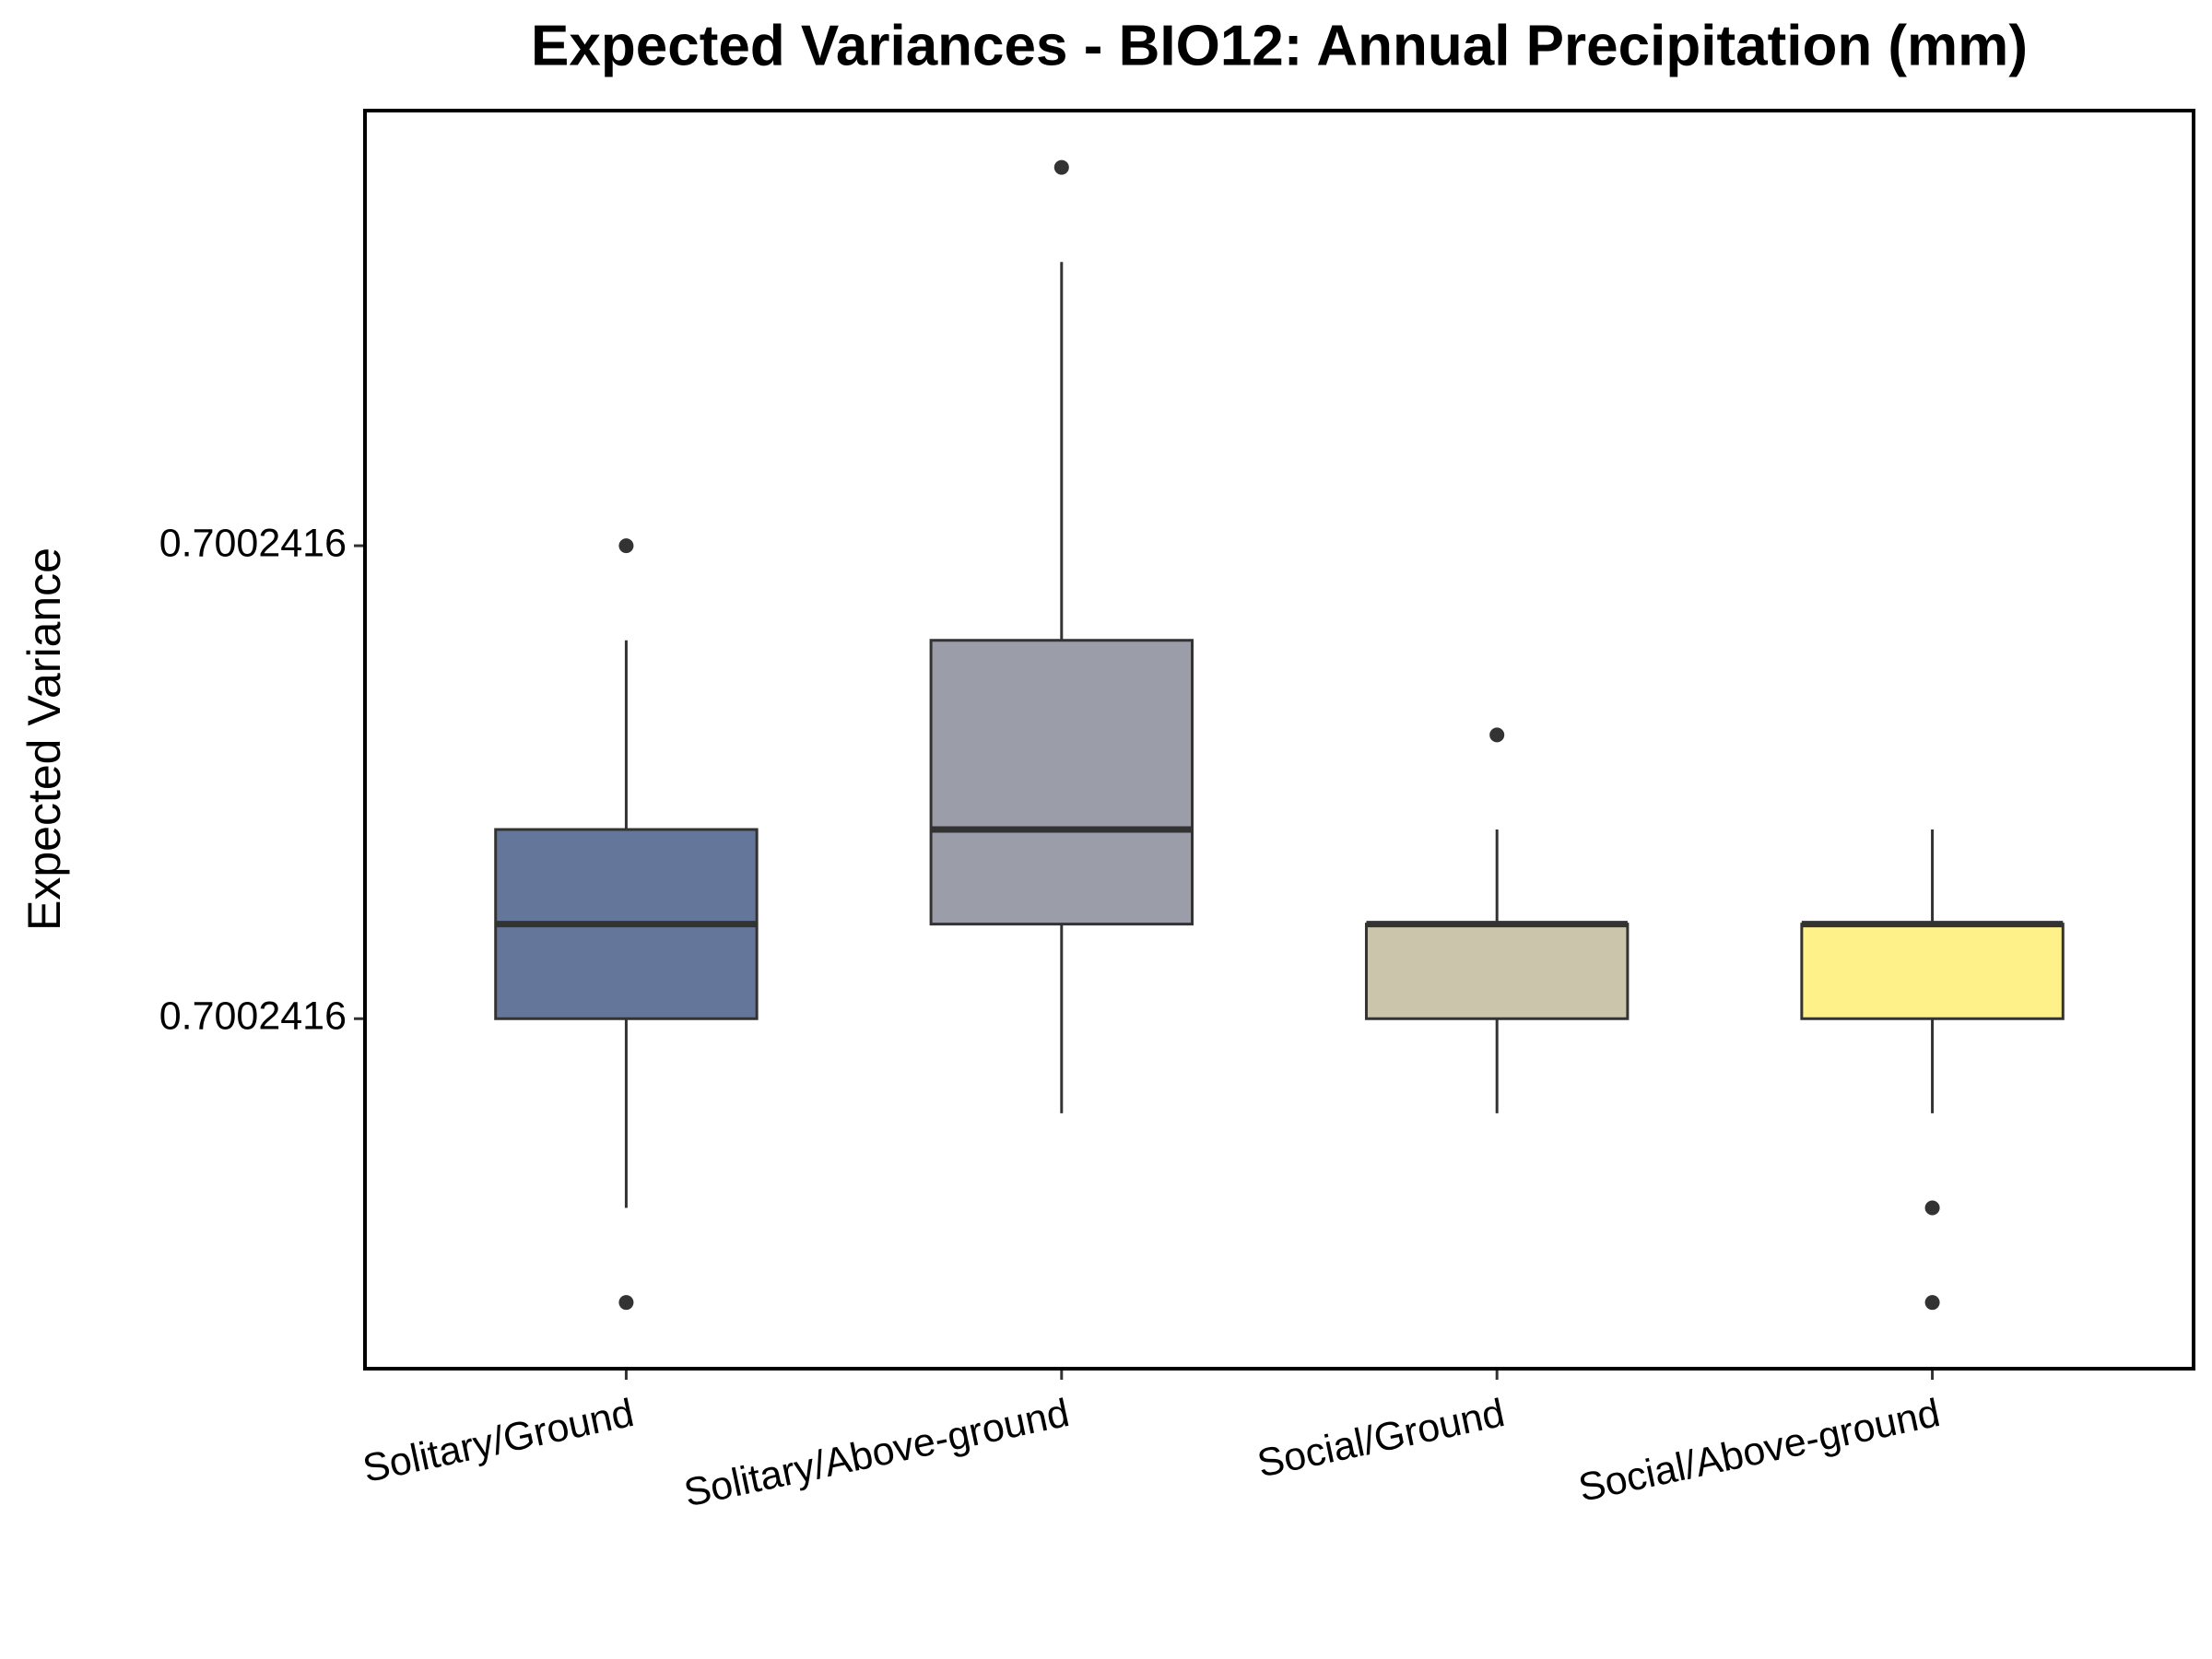 This screenshot has width=2212, height=1659. Describe the element at coordinates (44, 739) in the screenshot. I see `y-axis-title: Expected Variance` at that location.